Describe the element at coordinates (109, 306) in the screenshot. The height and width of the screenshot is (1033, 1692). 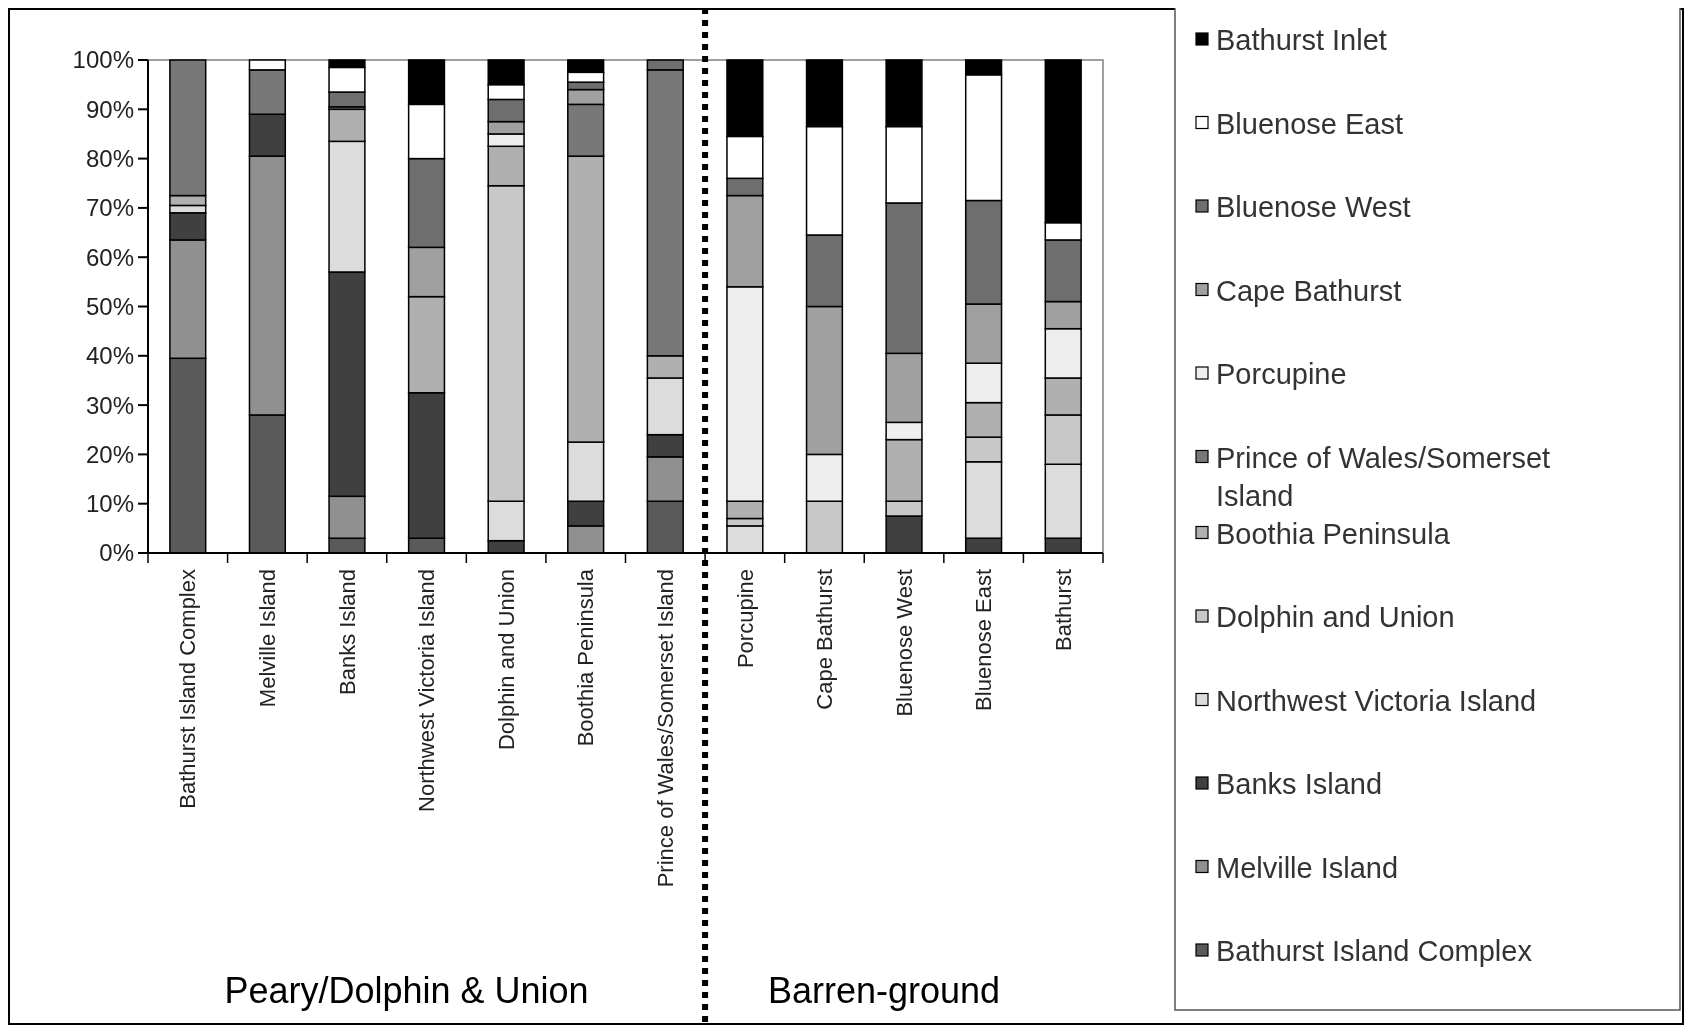
I see `y-tick-label: 50%` at that location.